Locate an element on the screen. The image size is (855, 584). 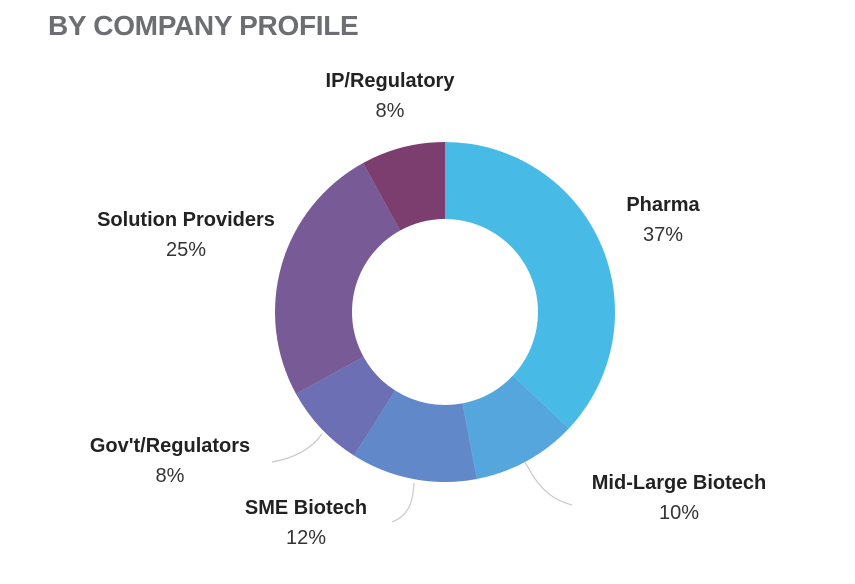
slice-label-gov-t-regulators: Gov't/Regulators is located at coordinates (170, 446).